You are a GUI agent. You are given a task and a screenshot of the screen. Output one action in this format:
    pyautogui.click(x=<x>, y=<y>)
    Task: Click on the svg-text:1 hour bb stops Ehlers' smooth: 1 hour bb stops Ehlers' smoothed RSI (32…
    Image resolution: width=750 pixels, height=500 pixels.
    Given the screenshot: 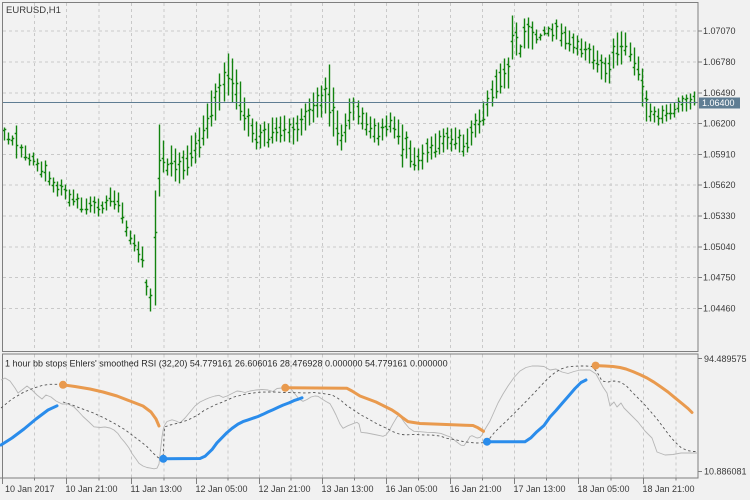 What is the action you would take?
    pyautogui.click(x=226, y=364)
    